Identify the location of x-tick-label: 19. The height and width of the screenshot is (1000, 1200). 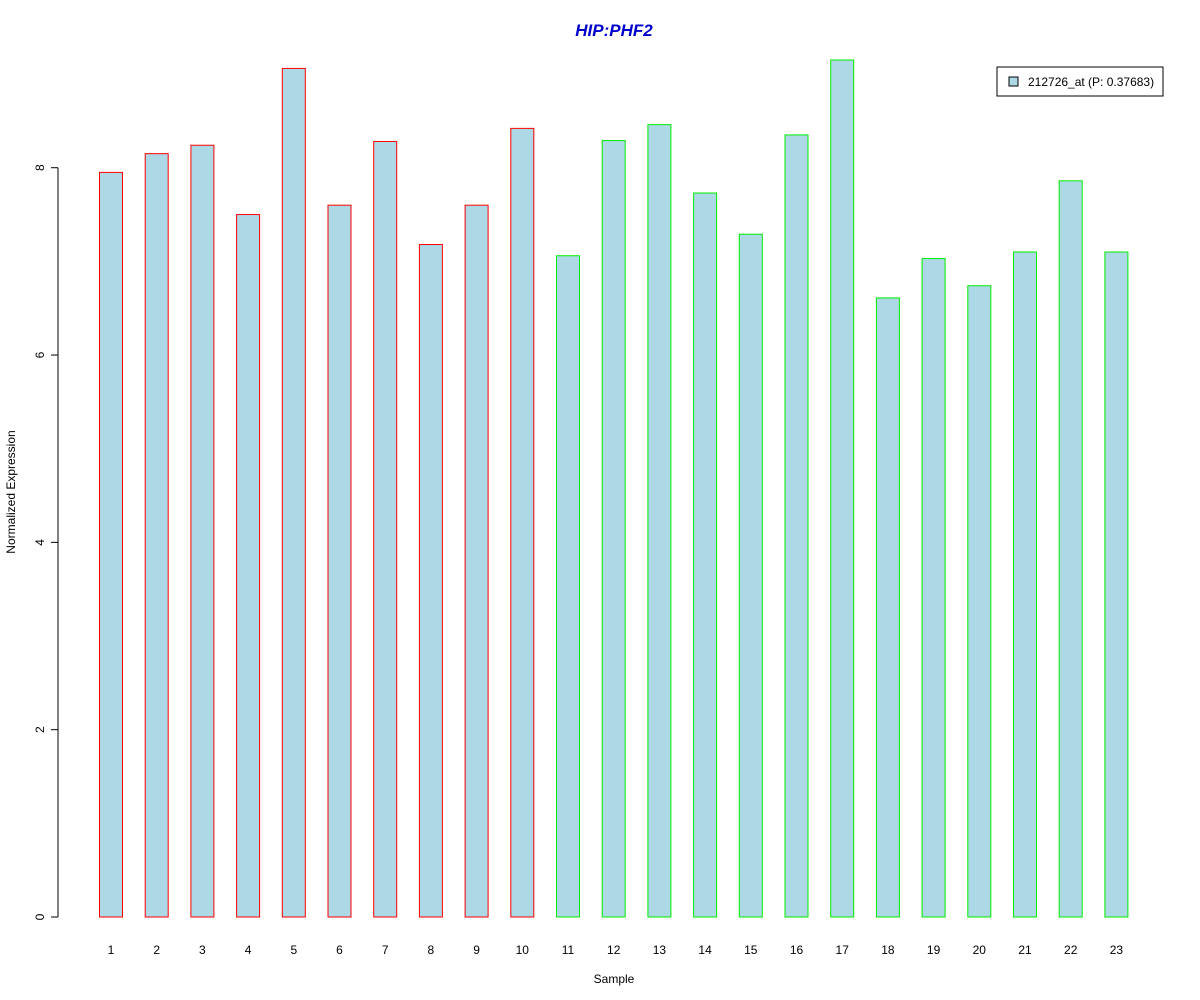
(934, 950).